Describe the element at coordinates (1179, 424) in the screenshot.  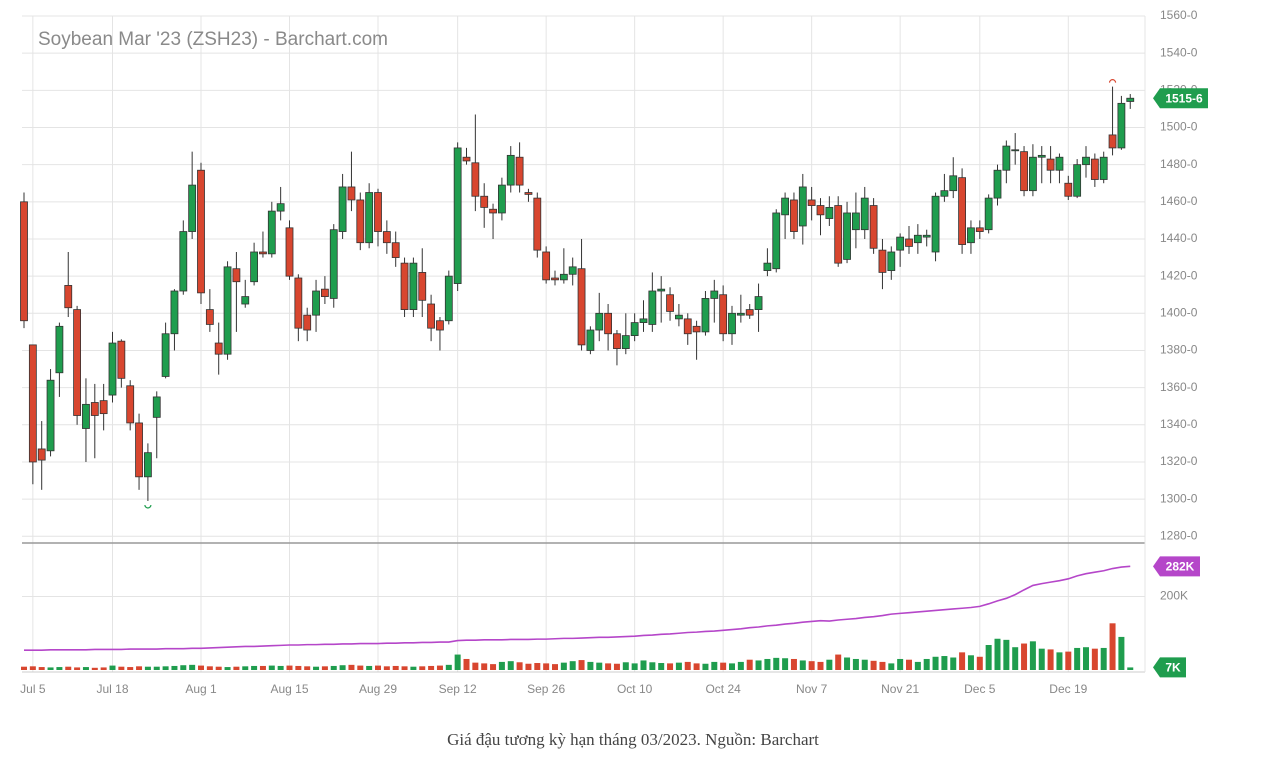
I see `y-tick-label: 1340-0` at that location.